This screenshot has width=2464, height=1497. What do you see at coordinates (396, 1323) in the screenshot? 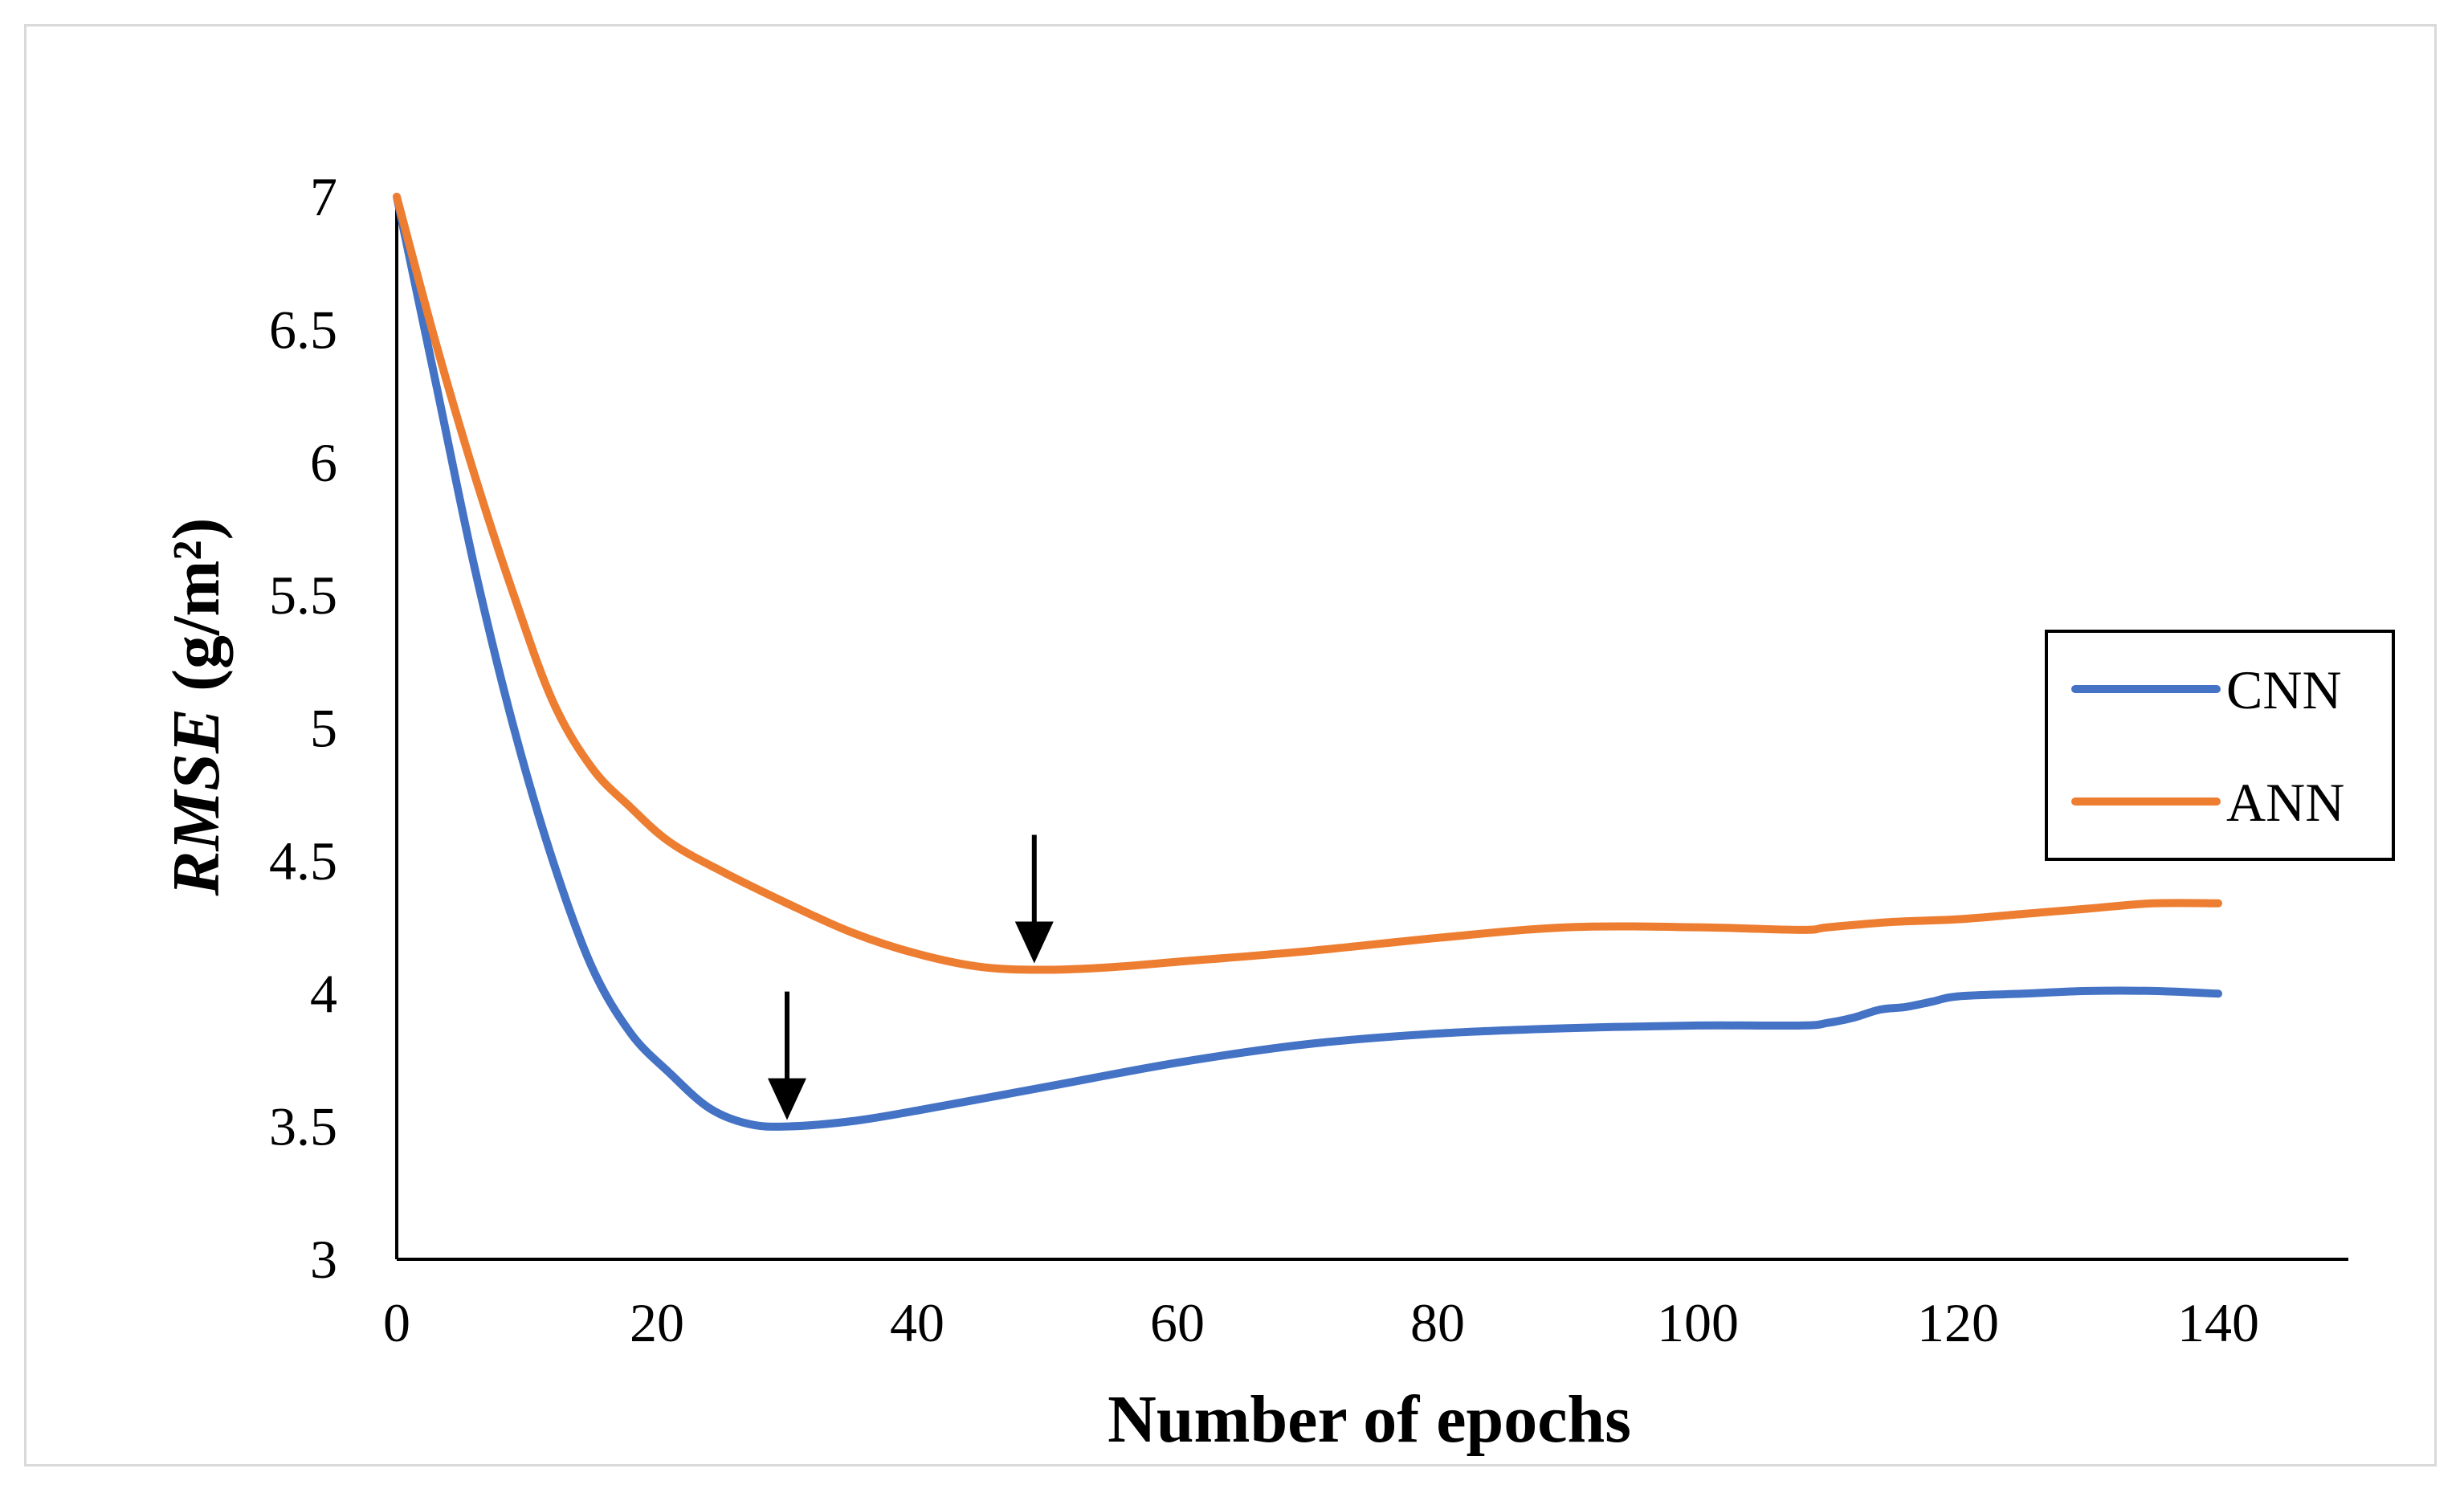
I see `x-tick-label: 0` at bounding box center [396, 1323].